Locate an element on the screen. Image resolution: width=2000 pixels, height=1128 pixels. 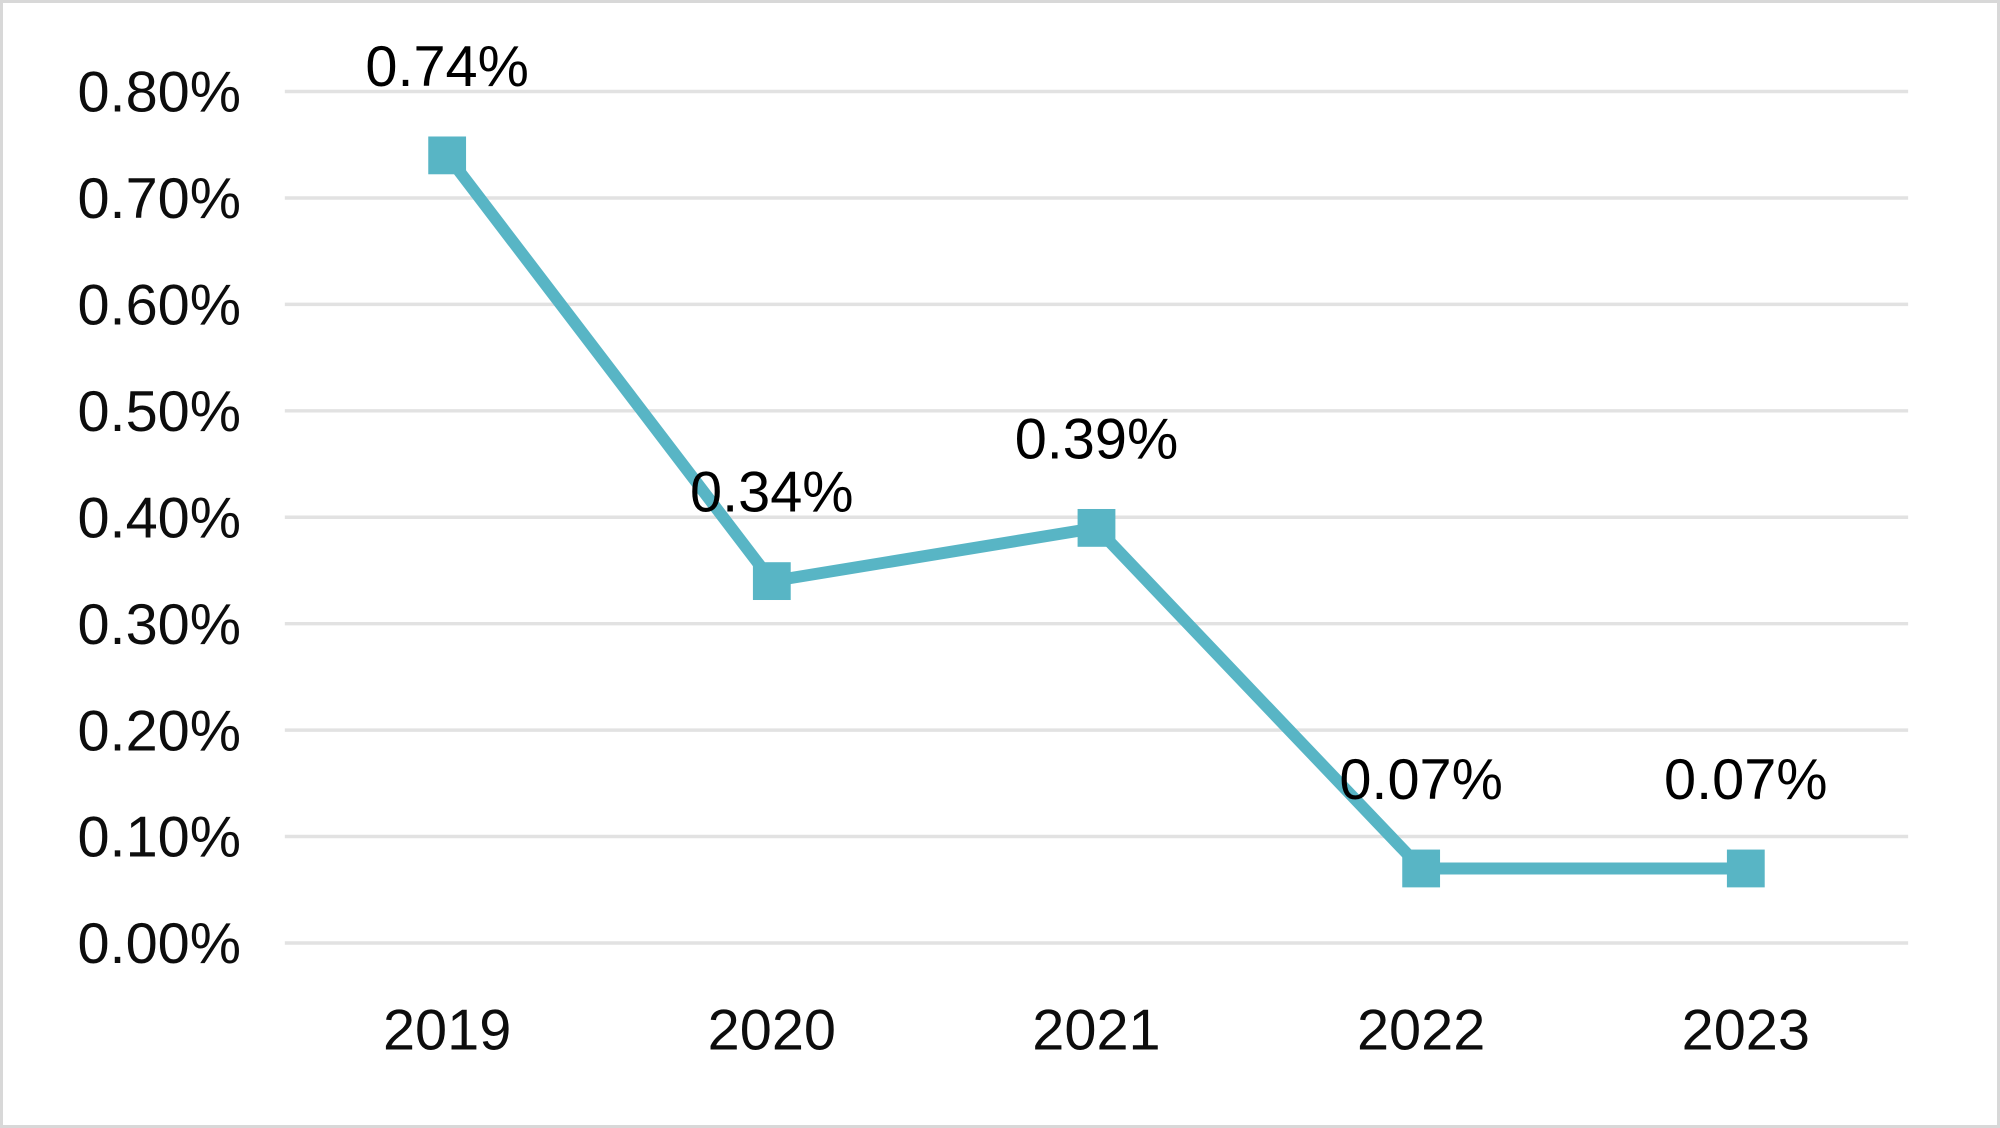
y-axis-tick-label: 0.20% is located at coordinates (159, 731).